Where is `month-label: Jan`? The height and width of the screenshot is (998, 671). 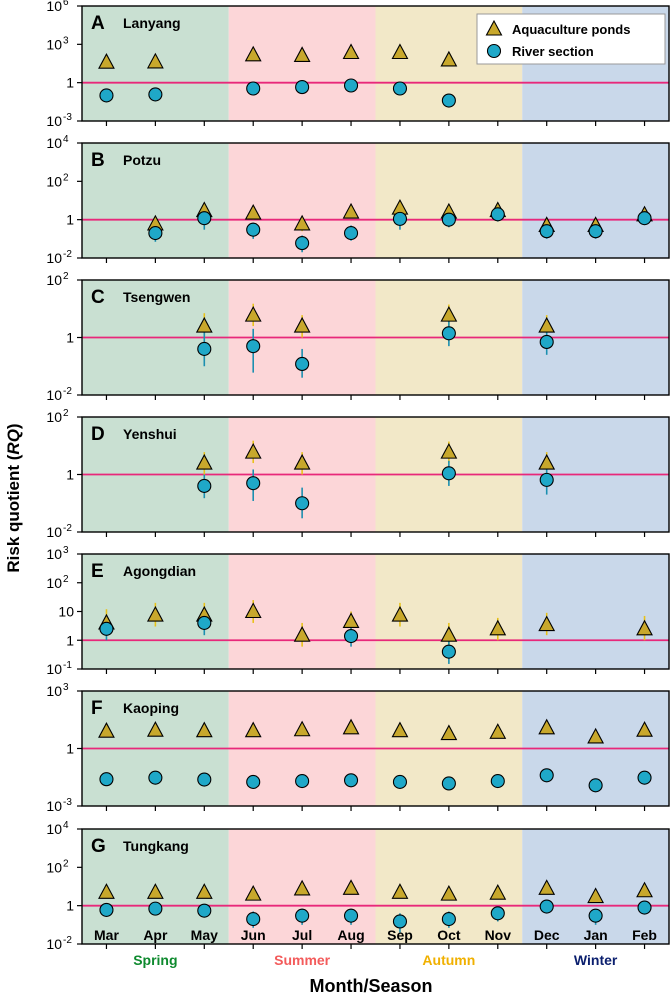
month-label: Jan is located at coordinates (596, 935).